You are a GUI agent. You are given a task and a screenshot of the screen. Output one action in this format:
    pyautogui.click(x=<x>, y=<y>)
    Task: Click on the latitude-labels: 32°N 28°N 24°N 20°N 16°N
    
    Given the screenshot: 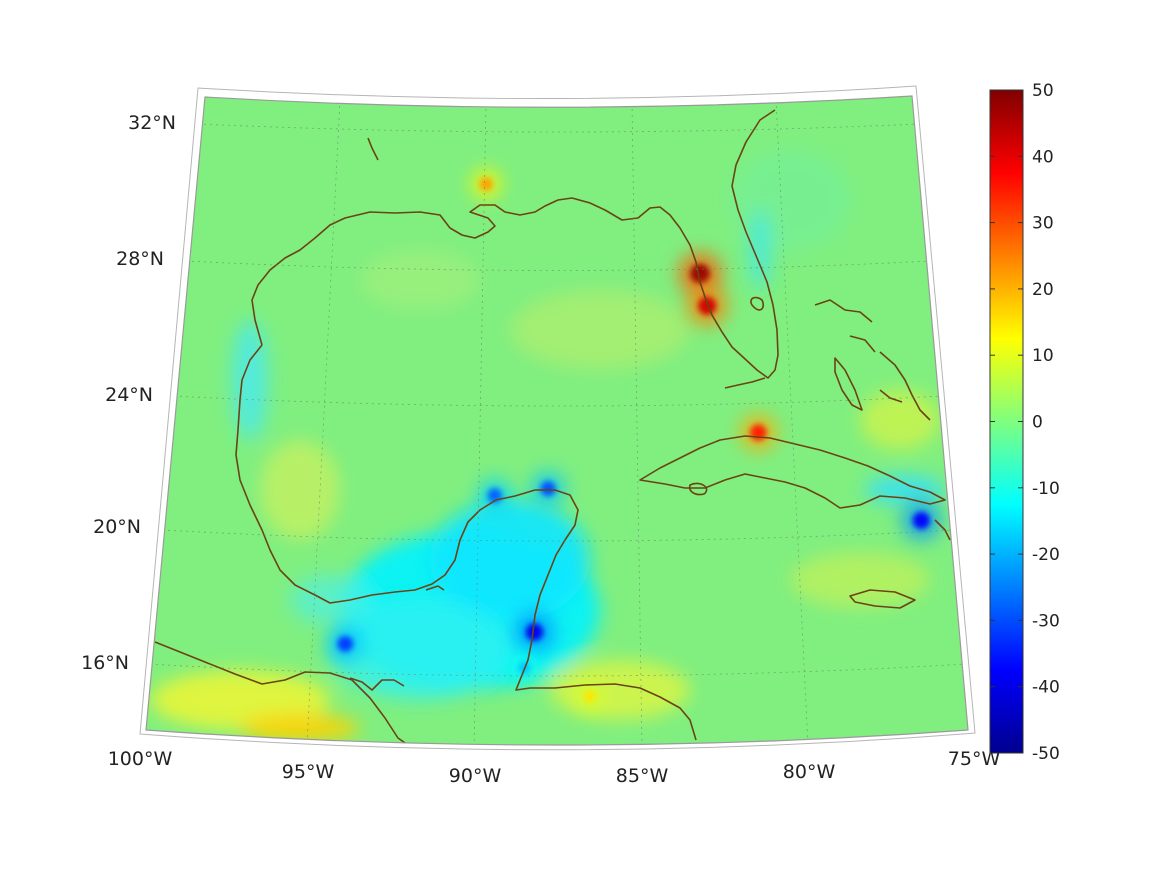 What is the action you would take?
    pyautogui.click(x=128, y=393)
    